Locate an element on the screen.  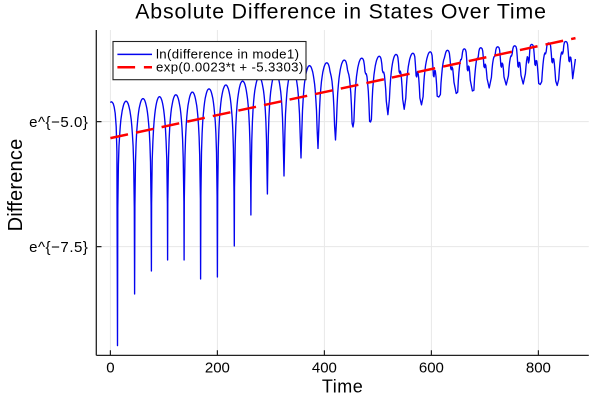
svg-text: Time is located at coordinates (343, 386).